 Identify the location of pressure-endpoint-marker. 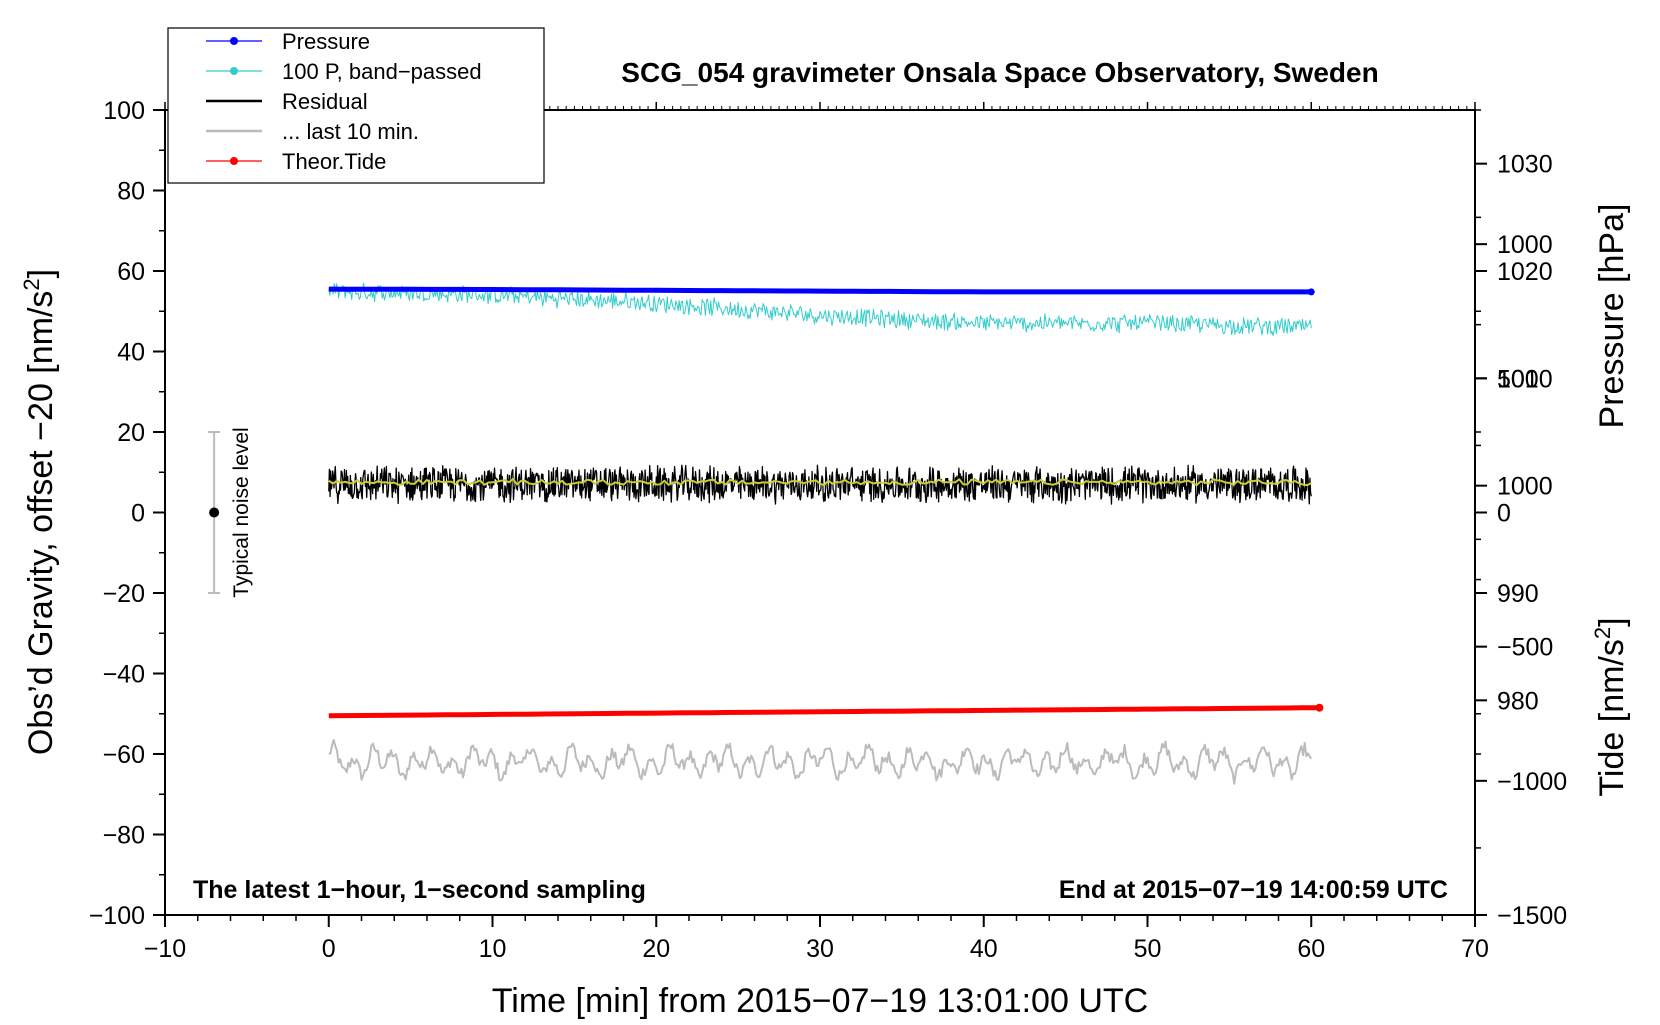
(1311, 292).